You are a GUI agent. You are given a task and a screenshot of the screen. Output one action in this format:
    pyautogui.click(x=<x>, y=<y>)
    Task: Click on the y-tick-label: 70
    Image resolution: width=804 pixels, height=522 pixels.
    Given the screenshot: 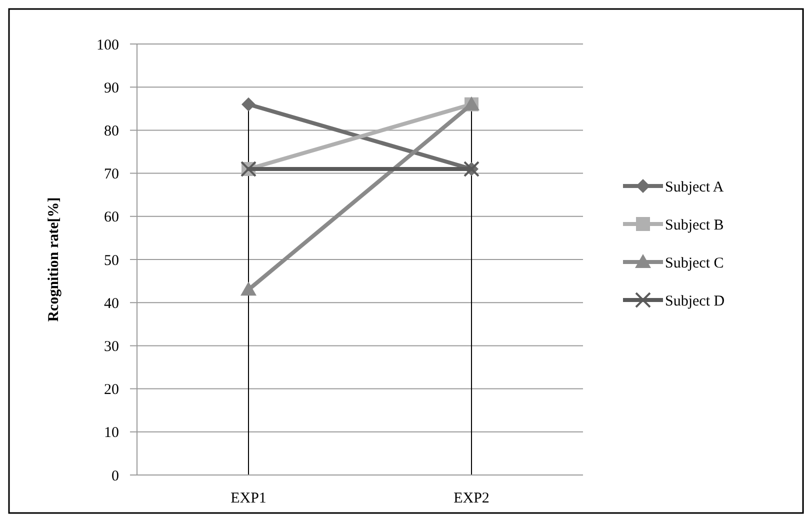 What is the action you would take?
    pyautogui.click(x=111, y=174)
    